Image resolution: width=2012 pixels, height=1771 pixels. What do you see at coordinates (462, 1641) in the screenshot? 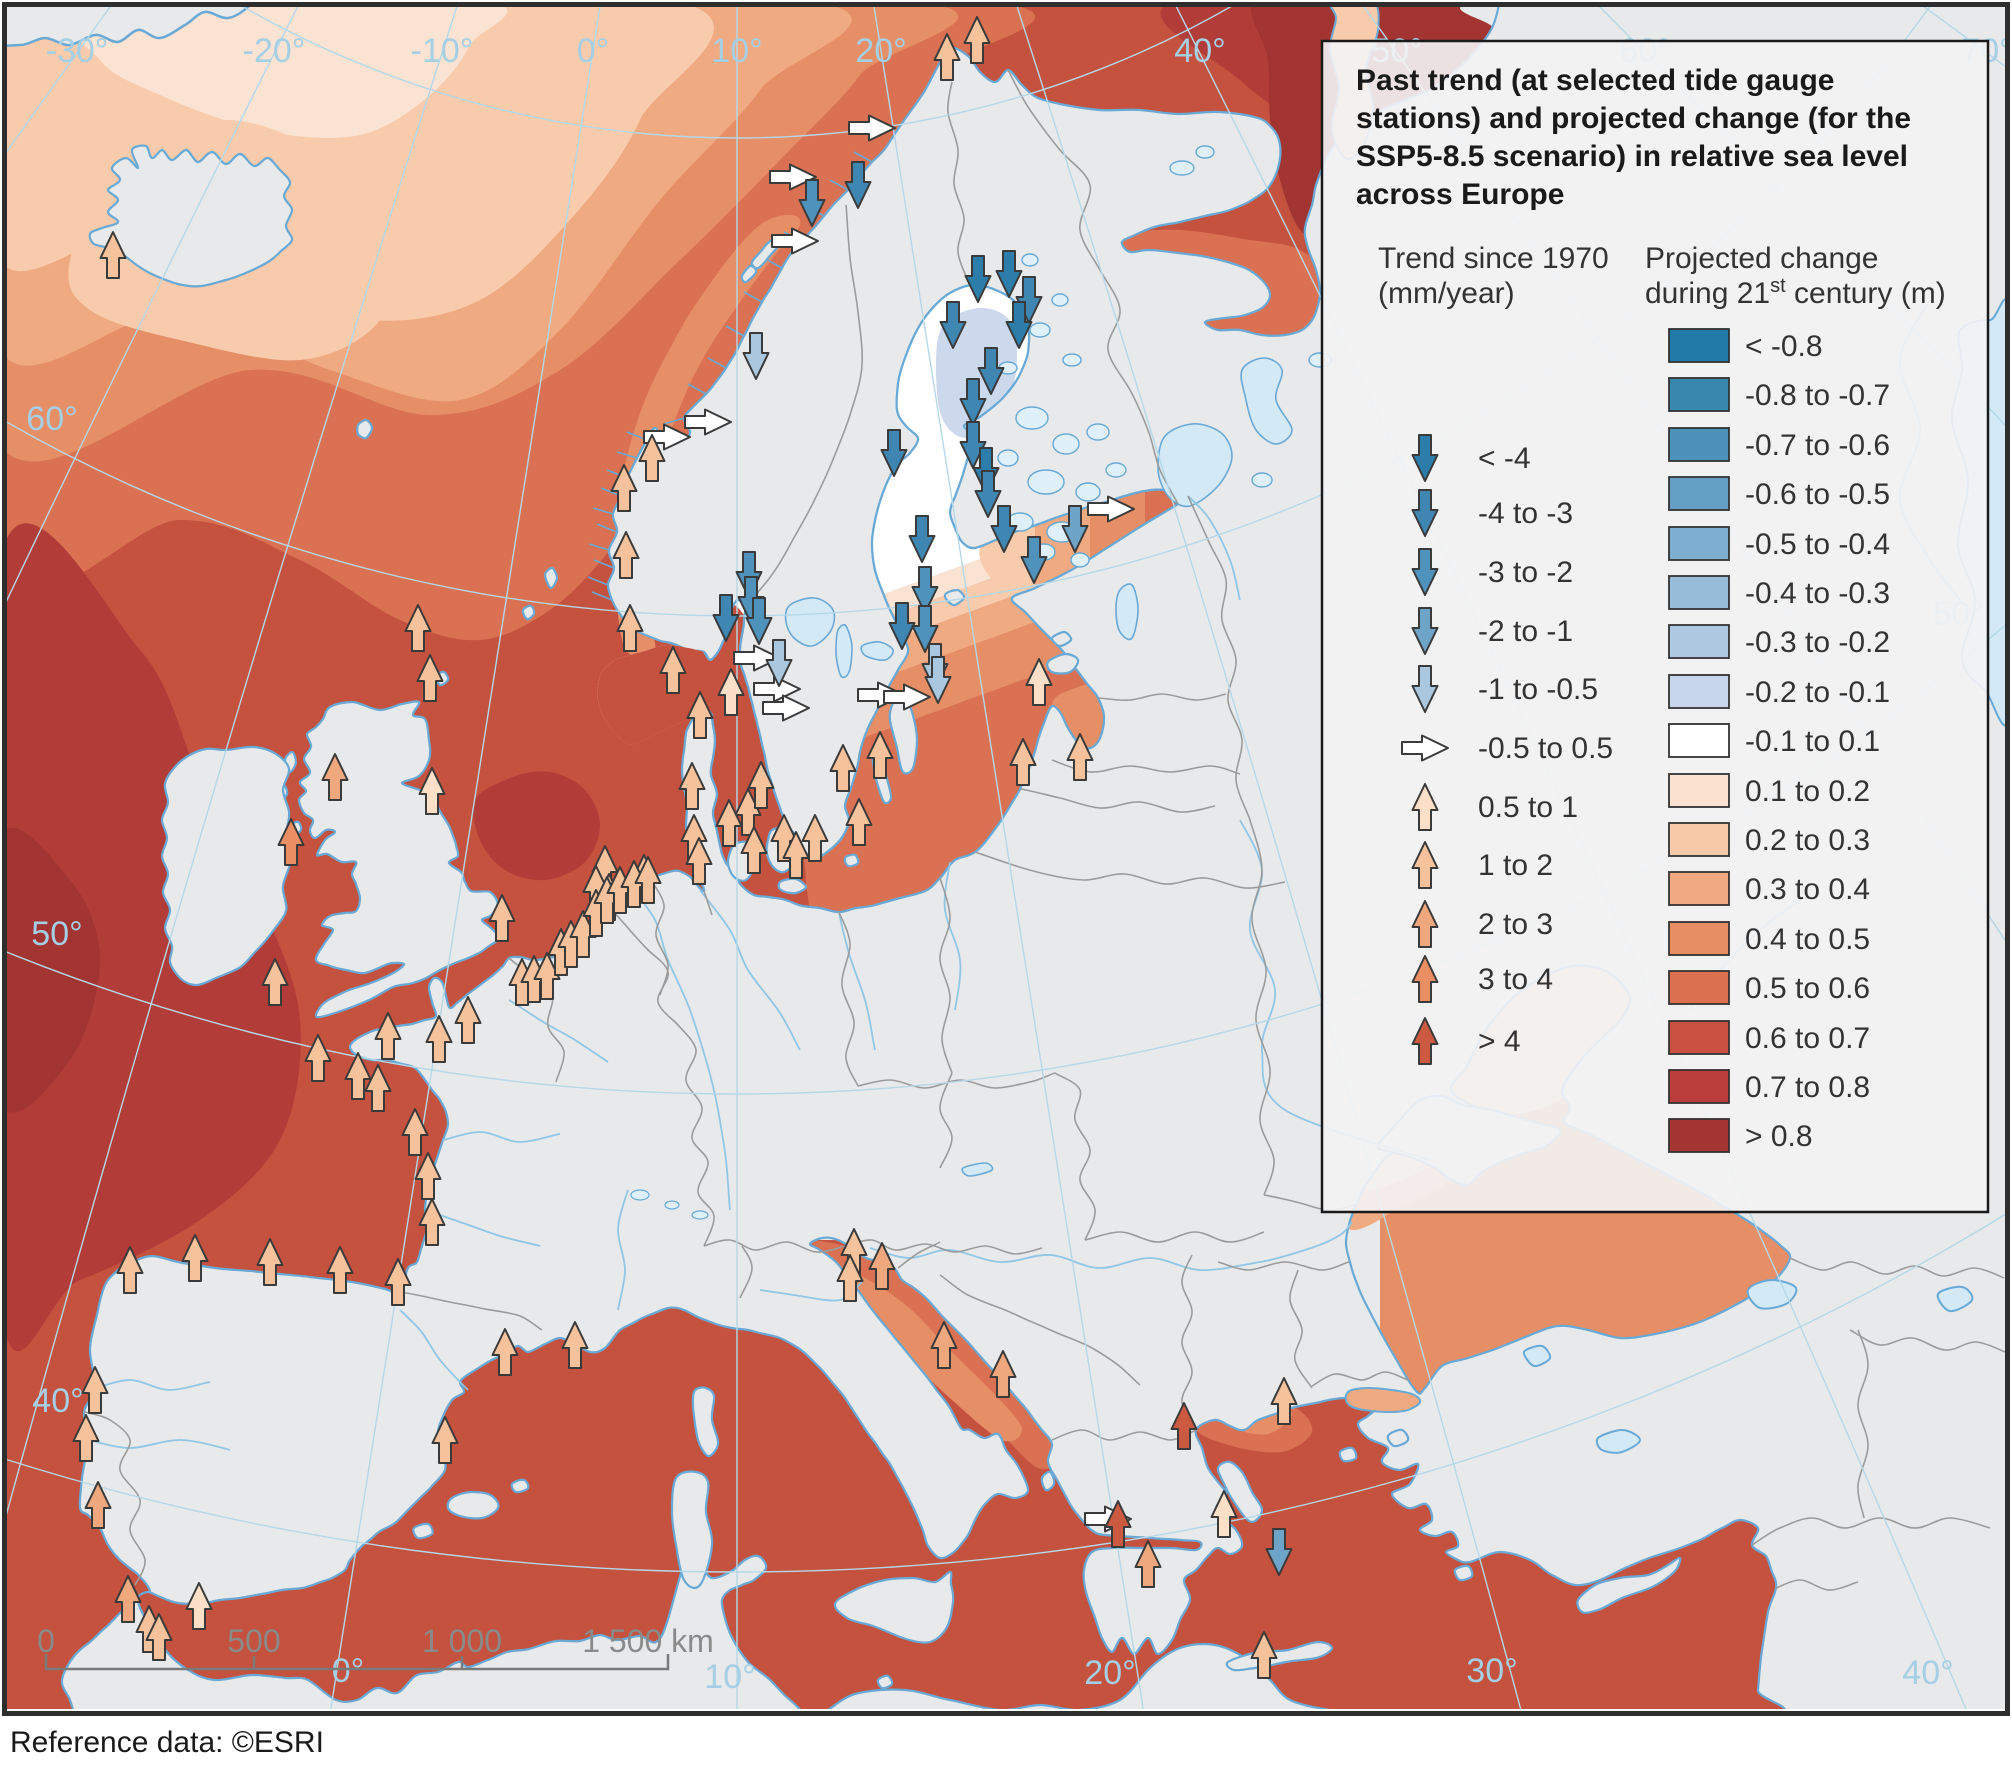
I see `svg-text: 1 000` at bounding box center [462, 1641].